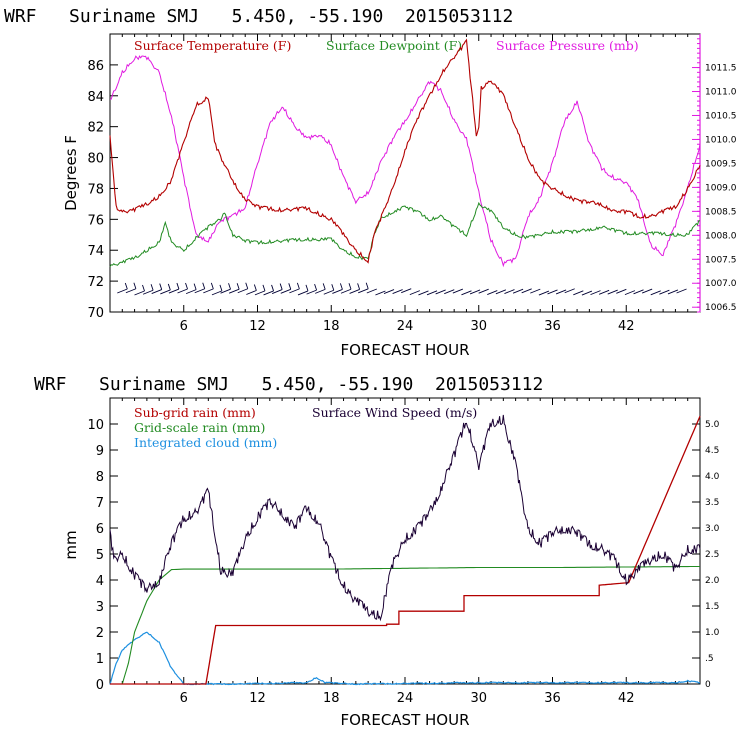 The image size is (740, 740). What do you see at coordinates (721, 164) in the screenshot?
I see `y2-tick-label: 1009.5` at bounding box center [721, 164].